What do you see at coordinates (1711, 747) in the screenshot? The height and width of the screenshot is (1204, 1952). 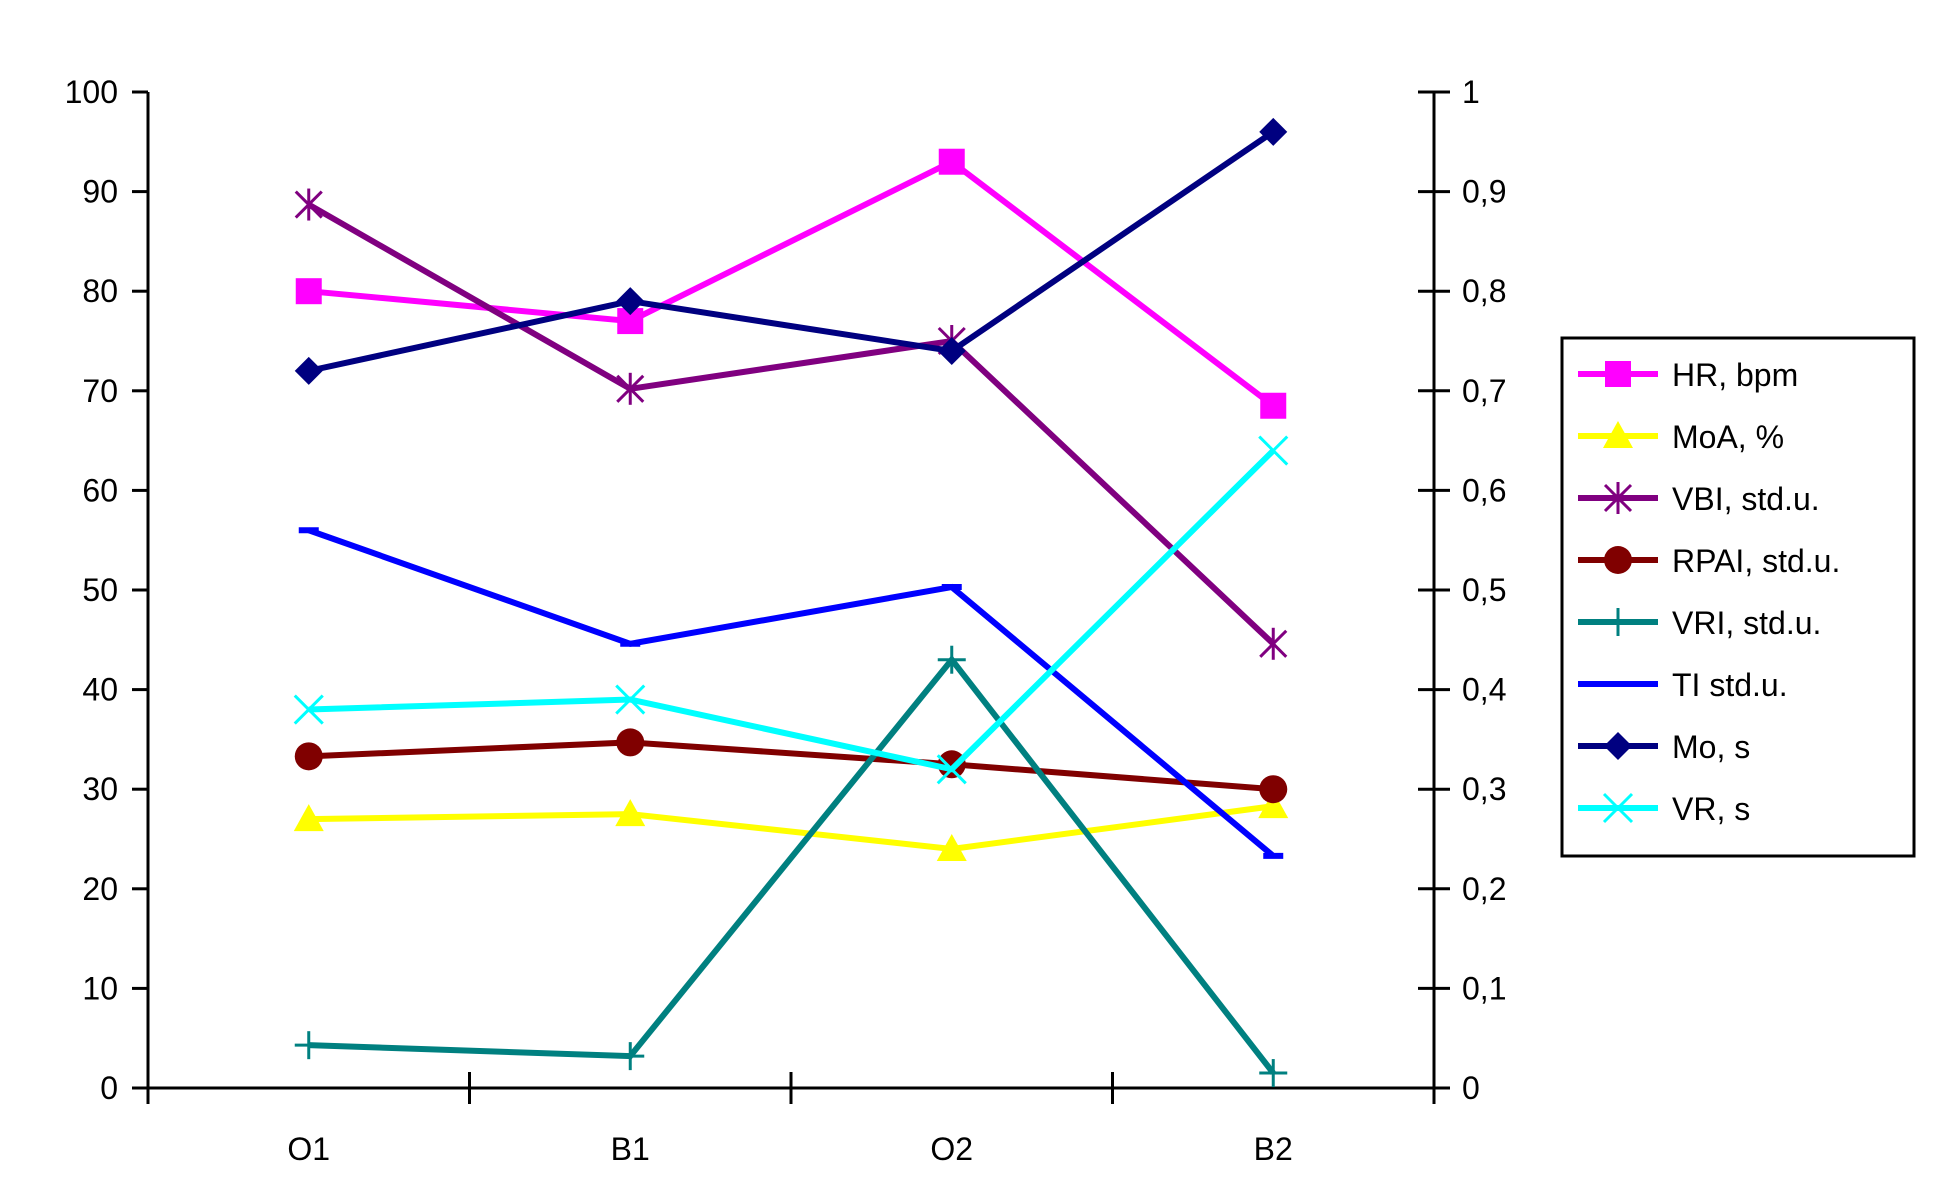 I see `legend-label-mo-s: Mo, s` at bounding box center [1711, 747].